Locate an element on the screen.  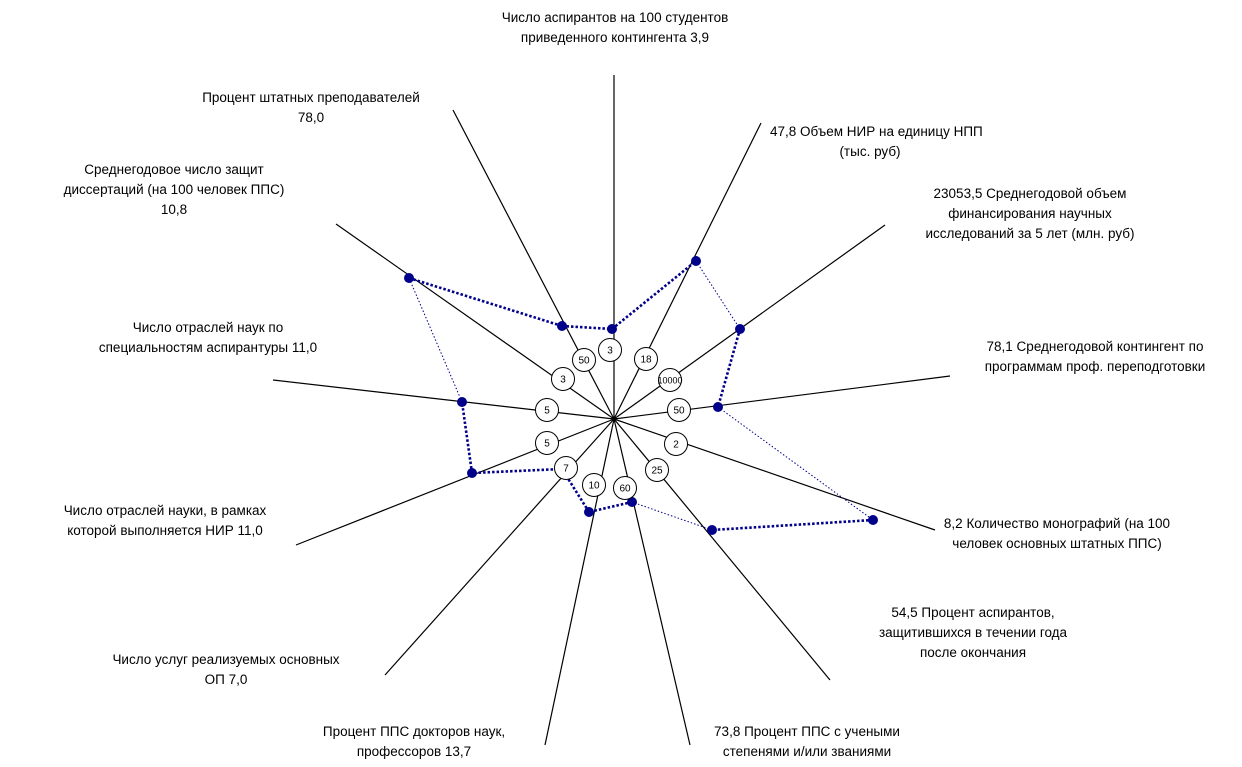
axis-label-line: Среднегодовое число защит is located at coordinates (174, 169).